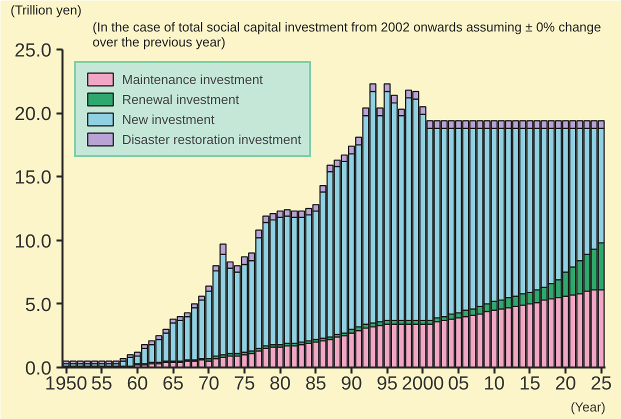  Describe the element at coordinates (245, 384) in the screenshot. I see `x-tick-label: 75` at that location.